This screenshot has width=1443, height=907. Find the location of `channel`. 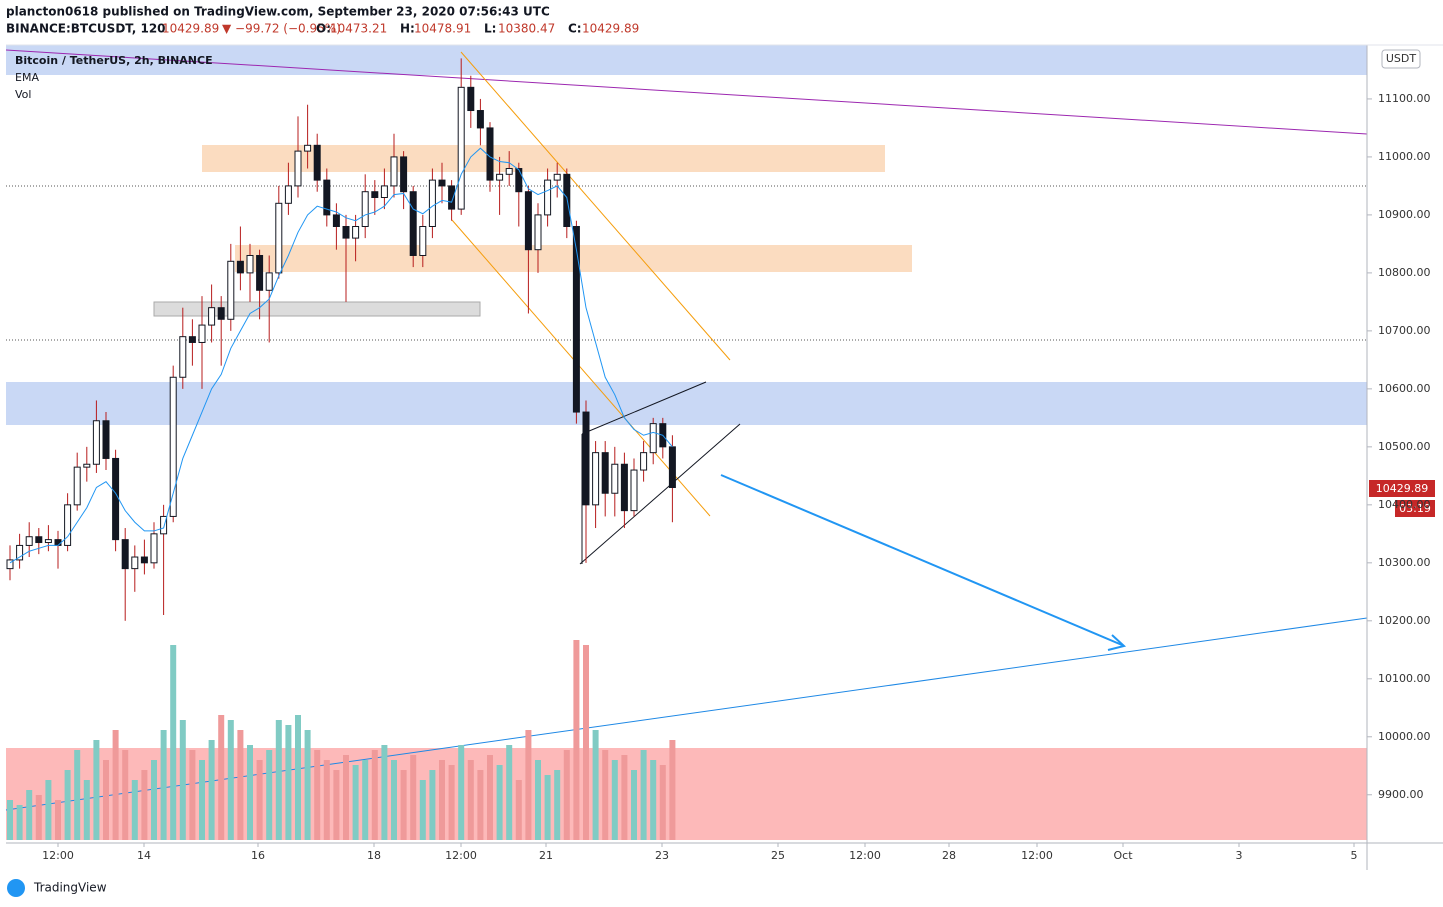

channel is located at coordinates (581, 368).